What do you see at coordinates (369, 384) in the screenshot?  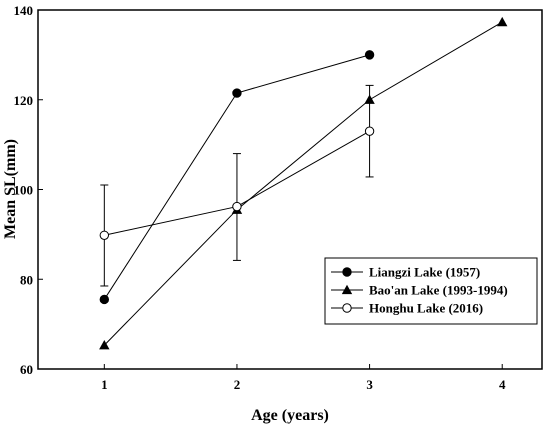 I see `x-tick-label: 3` at bounding box center [369, 384].